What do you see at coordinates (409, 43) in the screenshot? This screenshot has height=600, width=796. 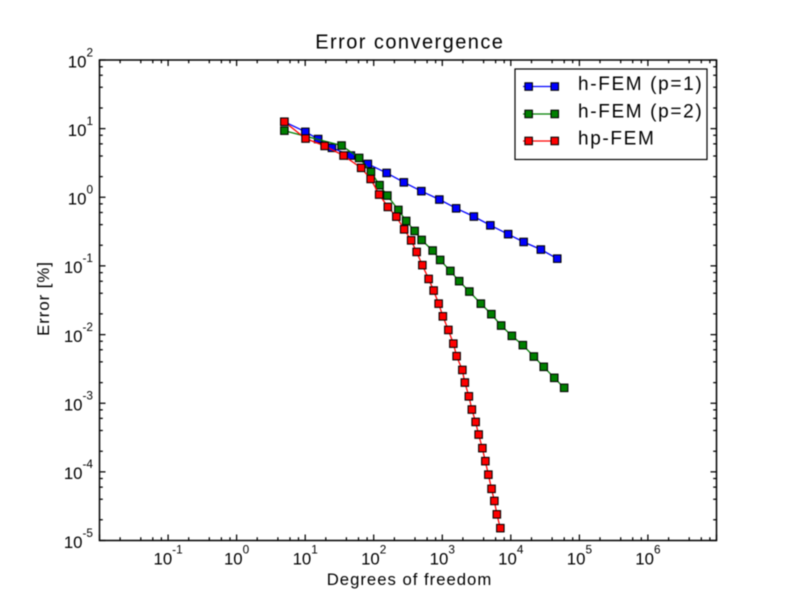 I see `svg-text: Error convergence` at bounding box center [409, 43].